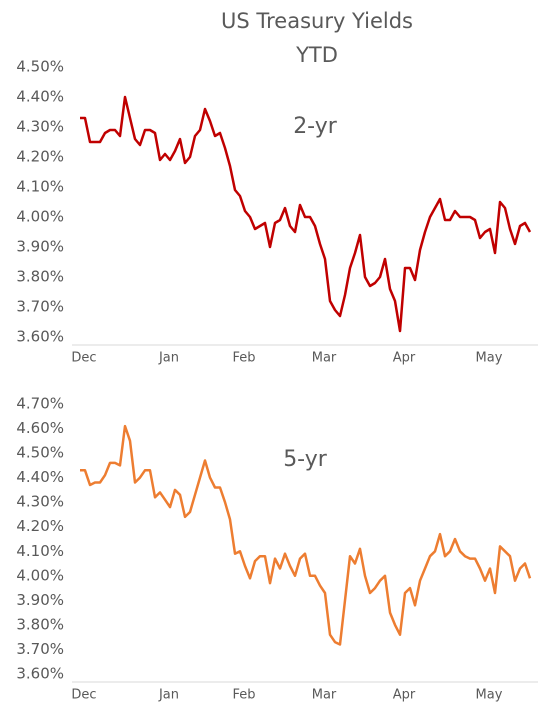 The image size is (544, 718). Describe the element at coordinates (305, 459) in the screenshot. I see `series-label: 5-yr` at that location.